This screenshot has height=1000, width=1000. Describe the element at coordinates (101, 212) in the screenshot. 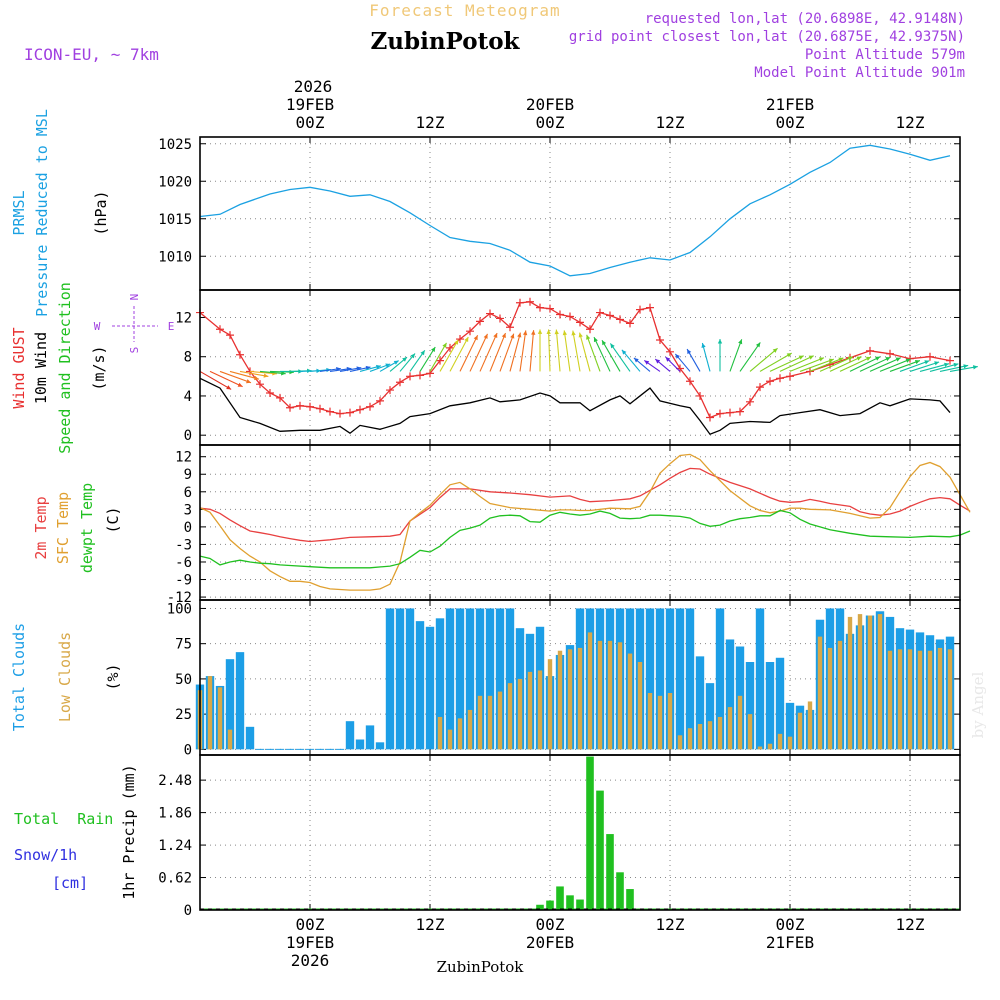

I see `prmsl-unit-label: (hPa)` at that location.